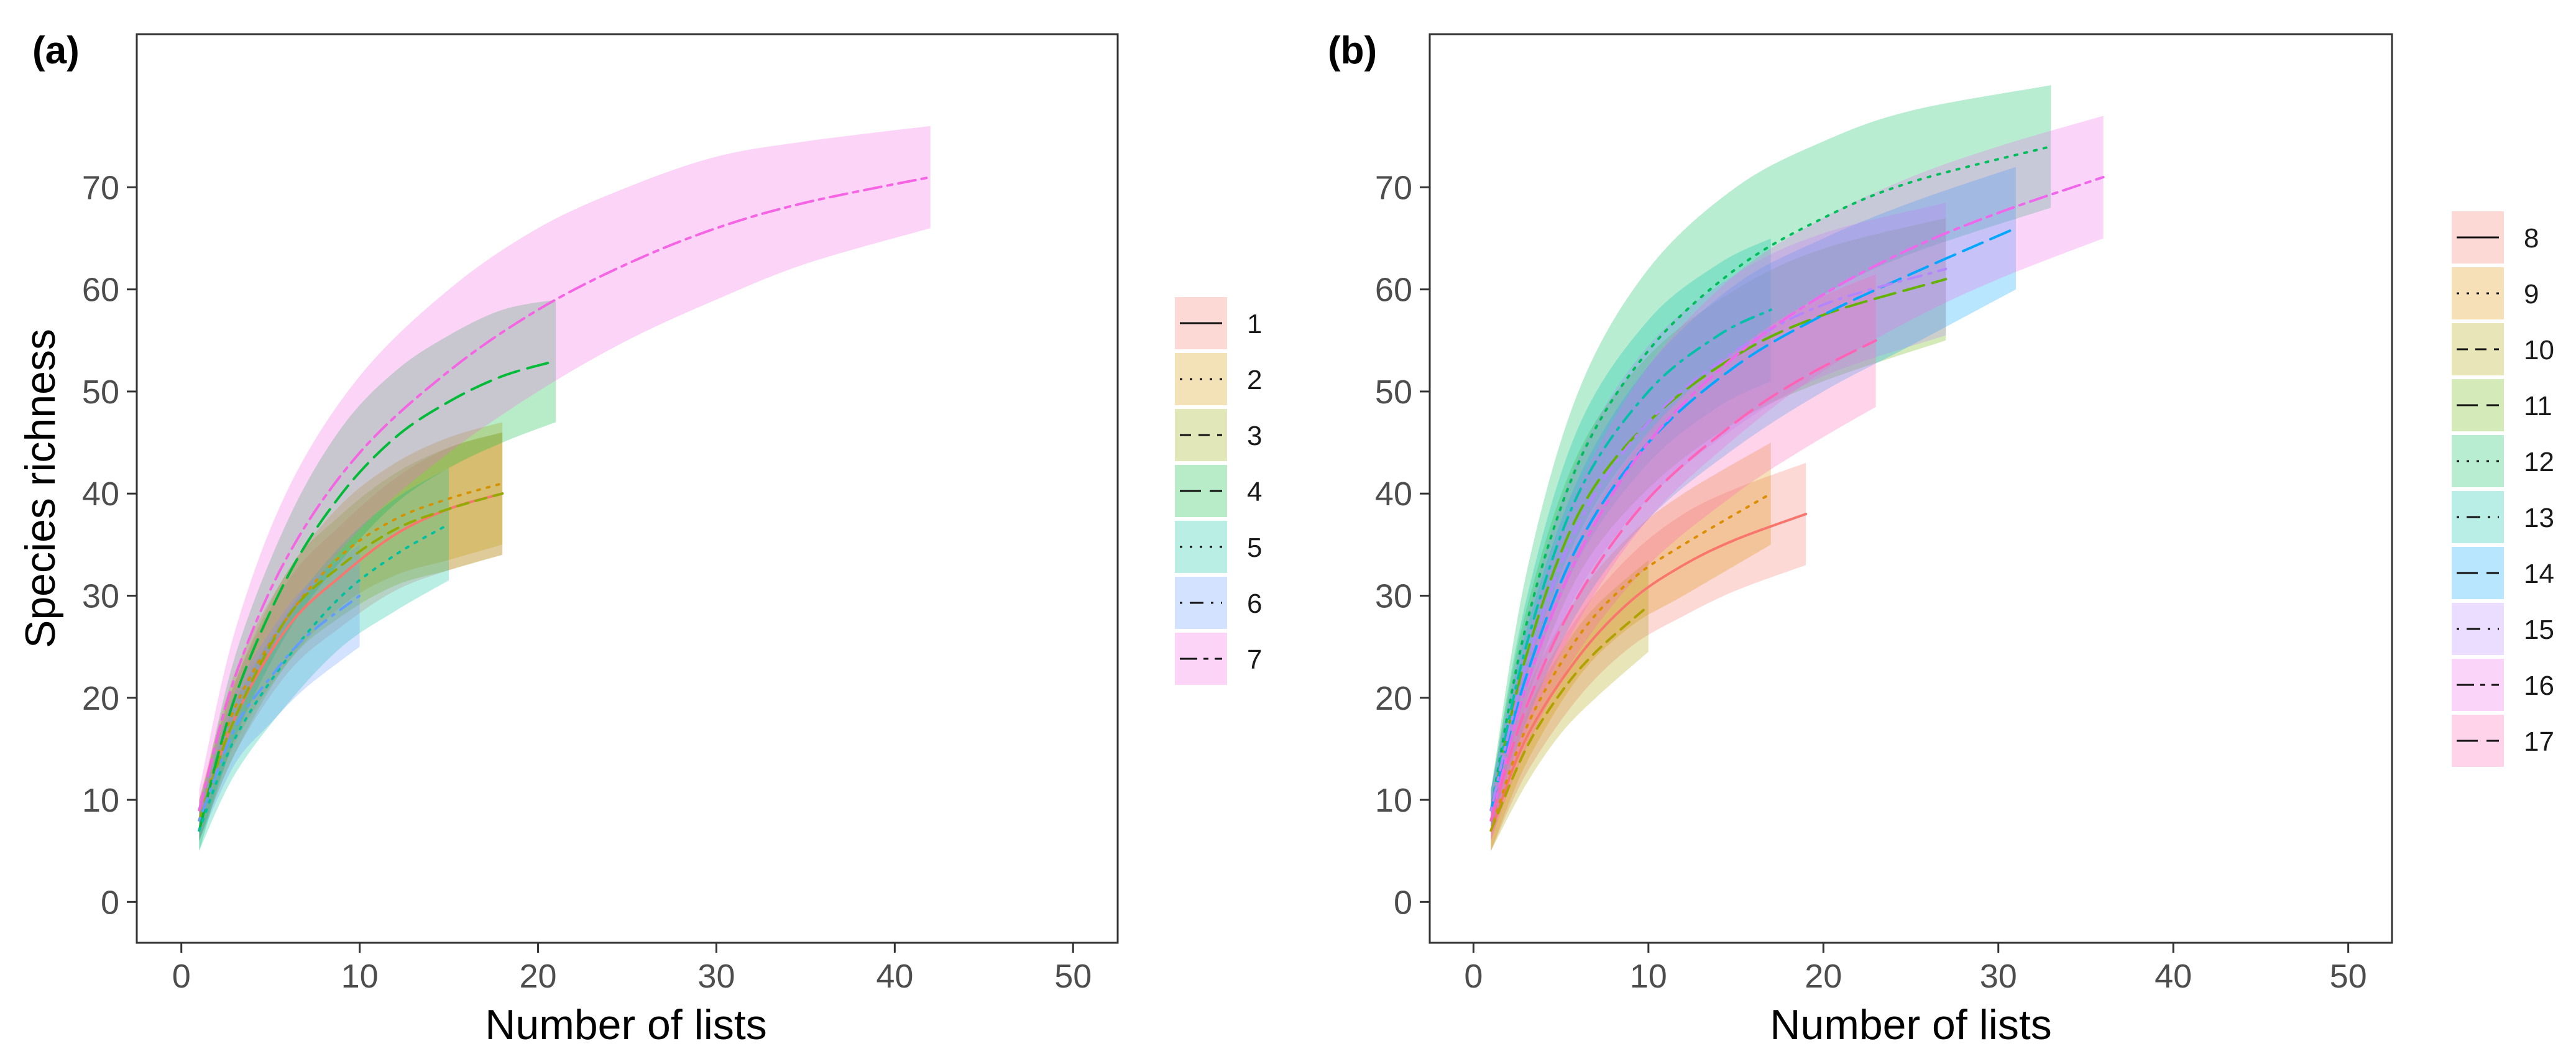 This screenshot has width=2576, height=1059. Describe the element at coordinates (1218, 323) in the screenshot. I see `legend-item-1: 1` at that location.